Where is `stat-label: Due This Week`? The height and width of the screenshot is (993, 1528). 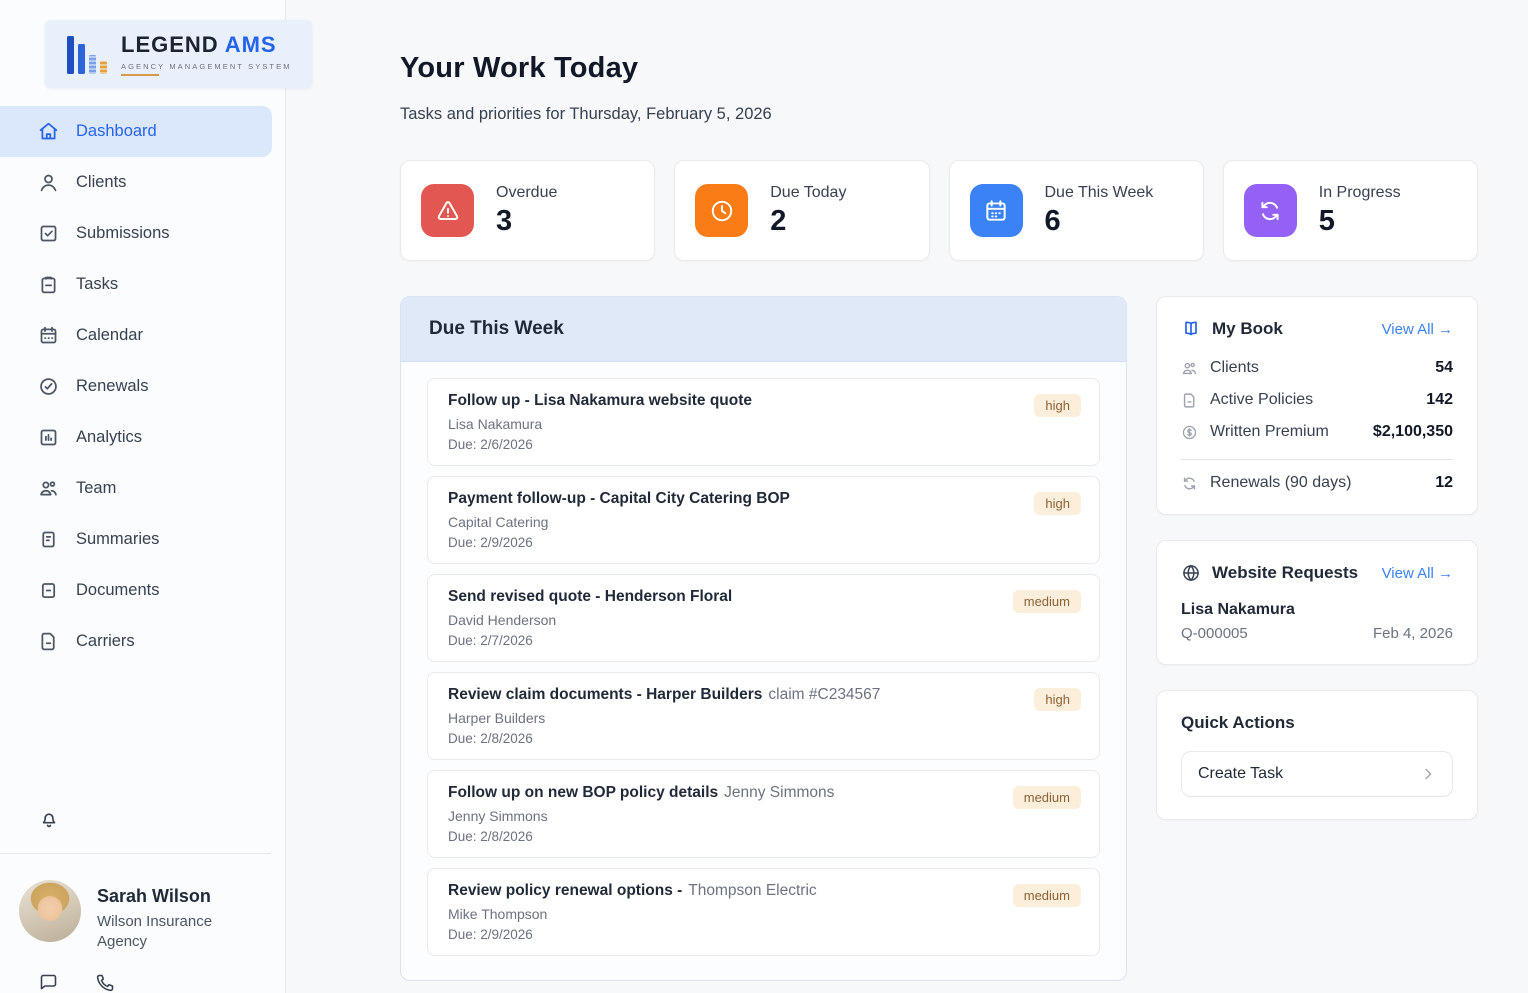 stat-label: Due This Week is located at coordinates (1099, 192).